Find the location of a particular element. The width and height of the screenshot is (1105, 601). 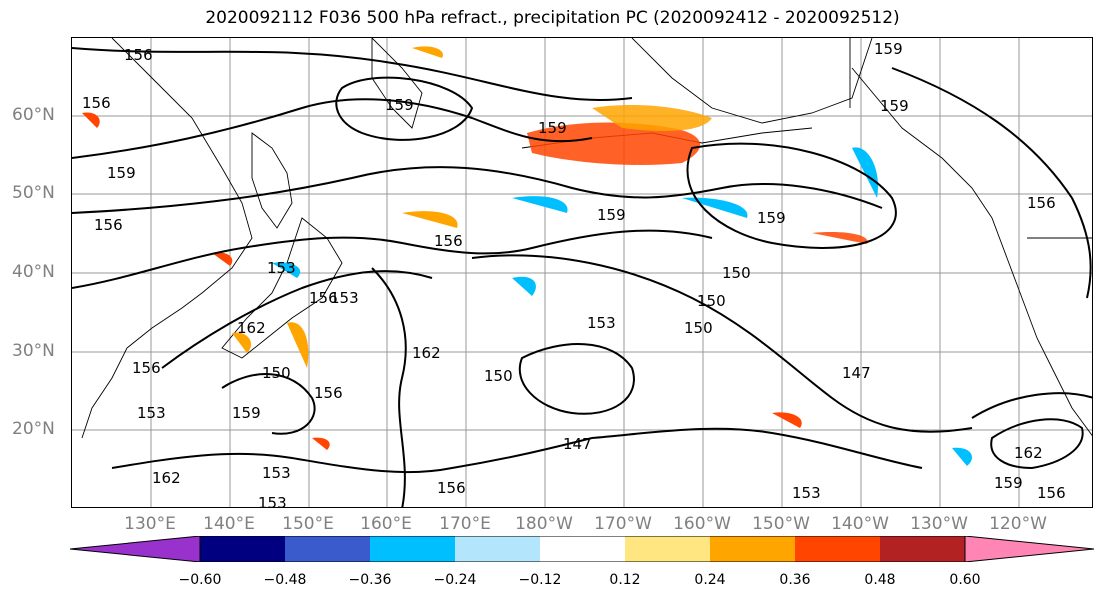

lon-label-130e: 130°E is located at coordinates (150, 524).